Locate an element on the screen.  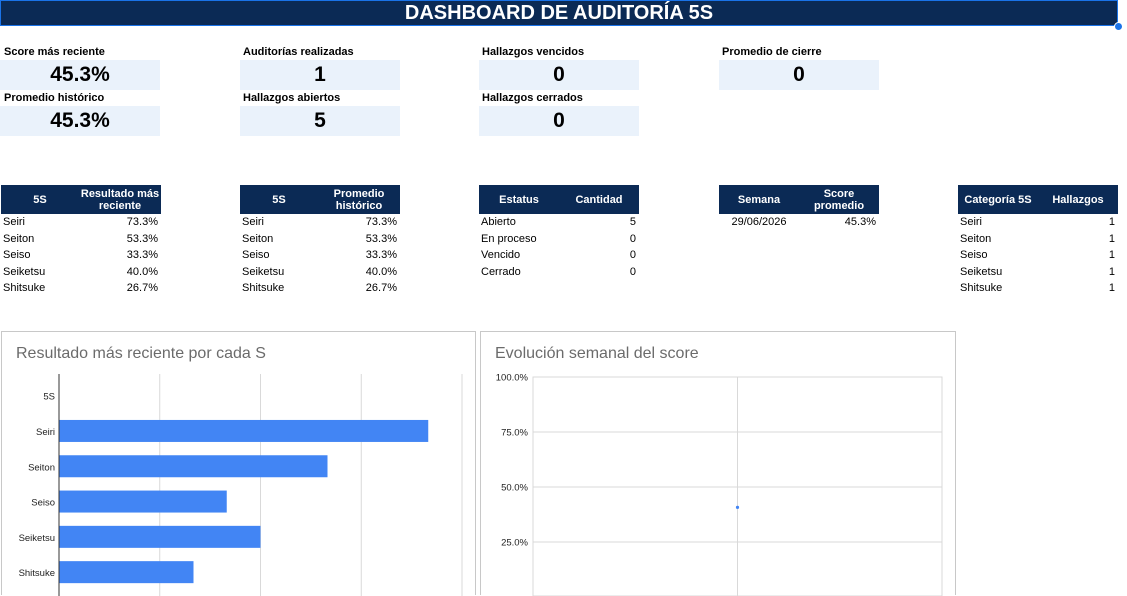
kpi-promedio-historico-label: Promedio histórico is located at coordinates (54, 98).